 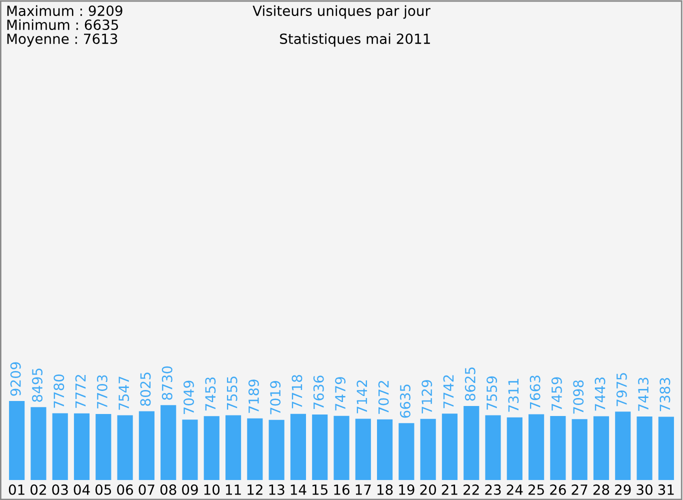 What do you see at coordinates (427, 397) in the screenshot?
I see `data-label: 7129` at bounding box center [427, 397].